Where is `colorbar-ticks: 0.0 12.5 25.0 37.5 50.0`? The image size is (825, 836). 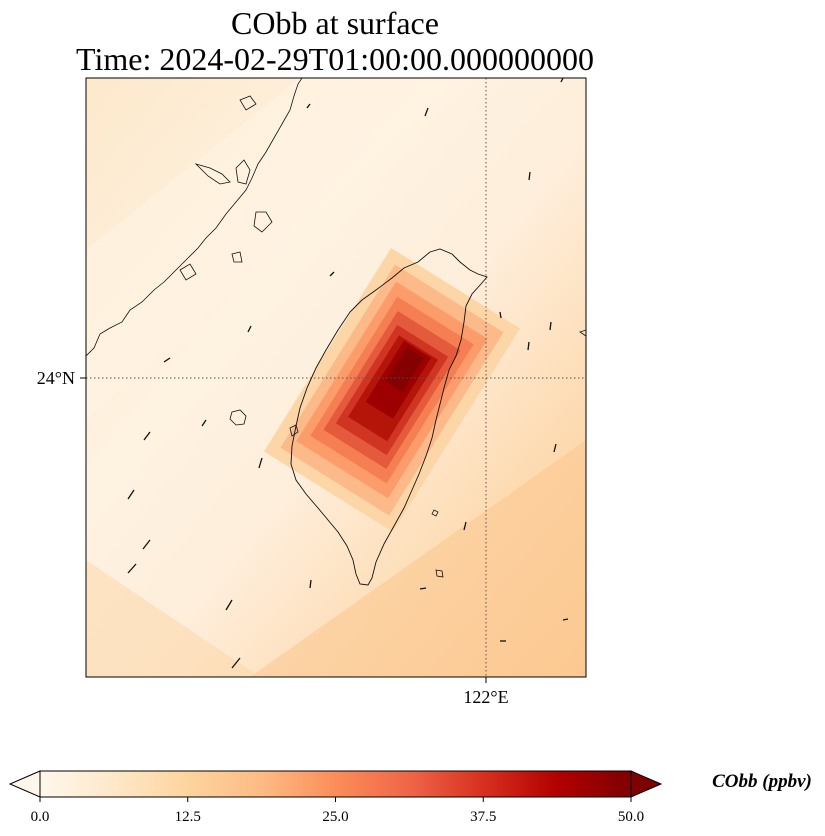
colorbar-ticks: 0.0 12.5 25.0 37.5 50.0 is located at coordinates (337, 811).